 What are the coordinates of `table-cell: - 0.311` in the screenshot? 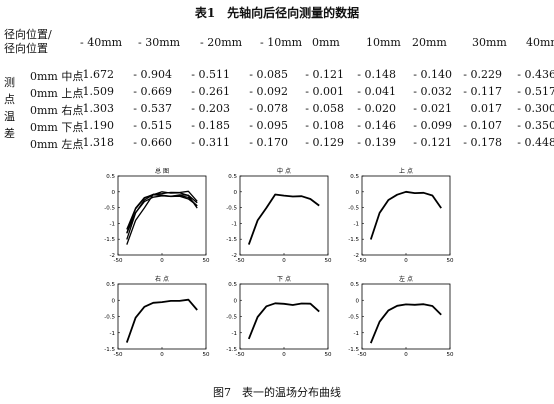 It's located at (210, 142).